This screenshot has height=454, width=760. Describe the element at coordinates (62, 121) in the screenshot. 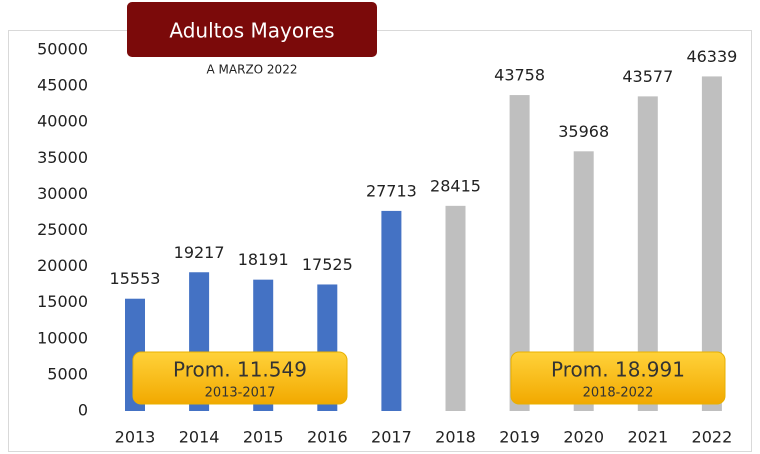

I see `y-tick-label: 40000` at that location.